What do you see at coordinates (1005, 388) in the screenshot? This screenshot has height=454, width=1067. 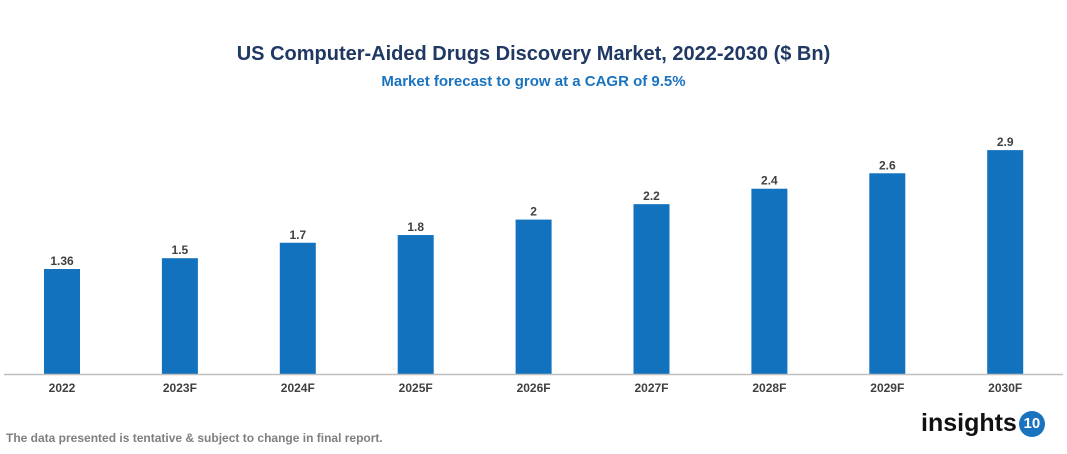 I see `x-tick-label: 2030F` at bounding box center [1005, 388].